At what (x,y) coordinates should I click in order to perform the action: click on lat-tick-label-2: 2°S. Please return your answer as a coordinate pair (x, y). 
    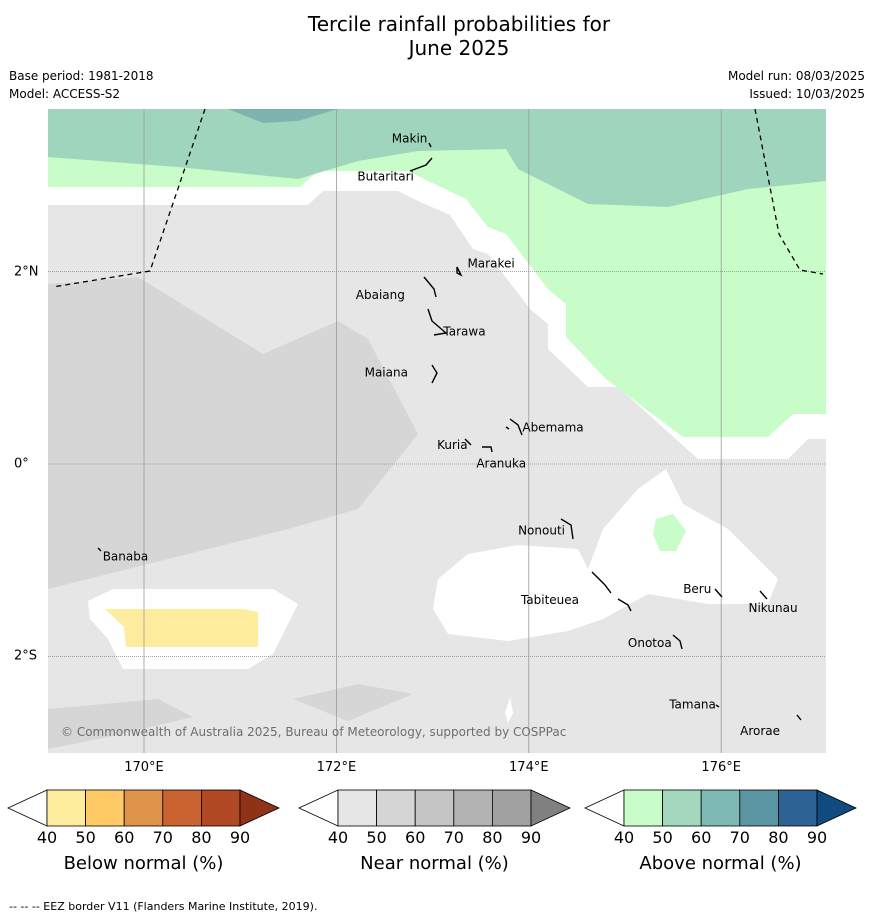
    Looking at the image, I should click on (26, 656).